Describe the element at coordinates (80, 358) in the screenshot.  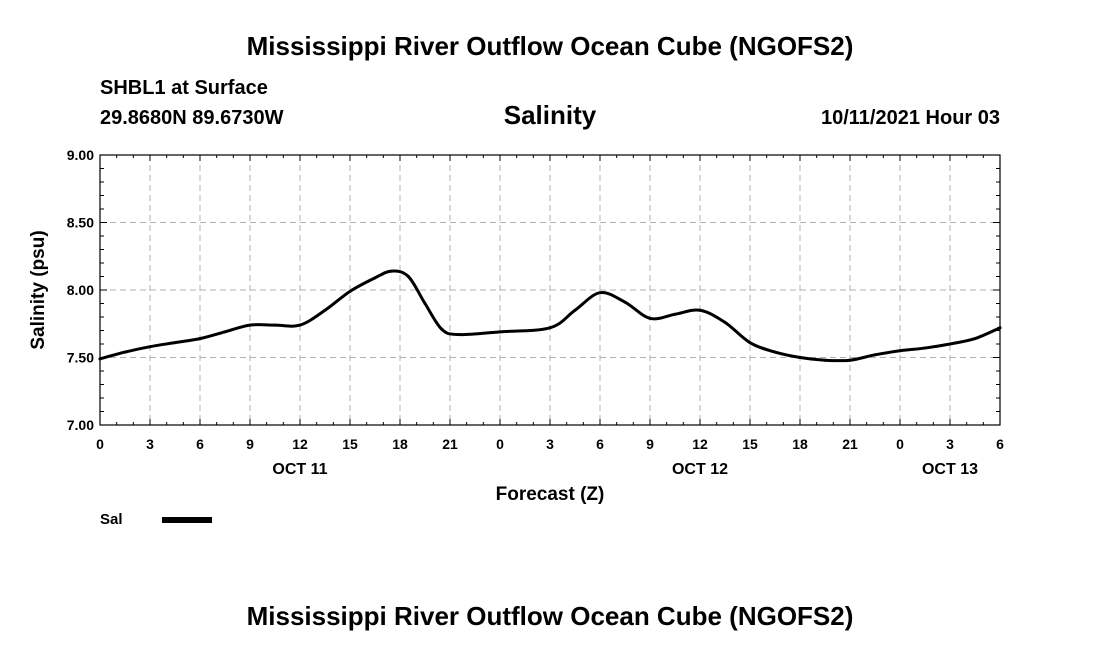
I see `y-tick-label: 7.50` at that location.